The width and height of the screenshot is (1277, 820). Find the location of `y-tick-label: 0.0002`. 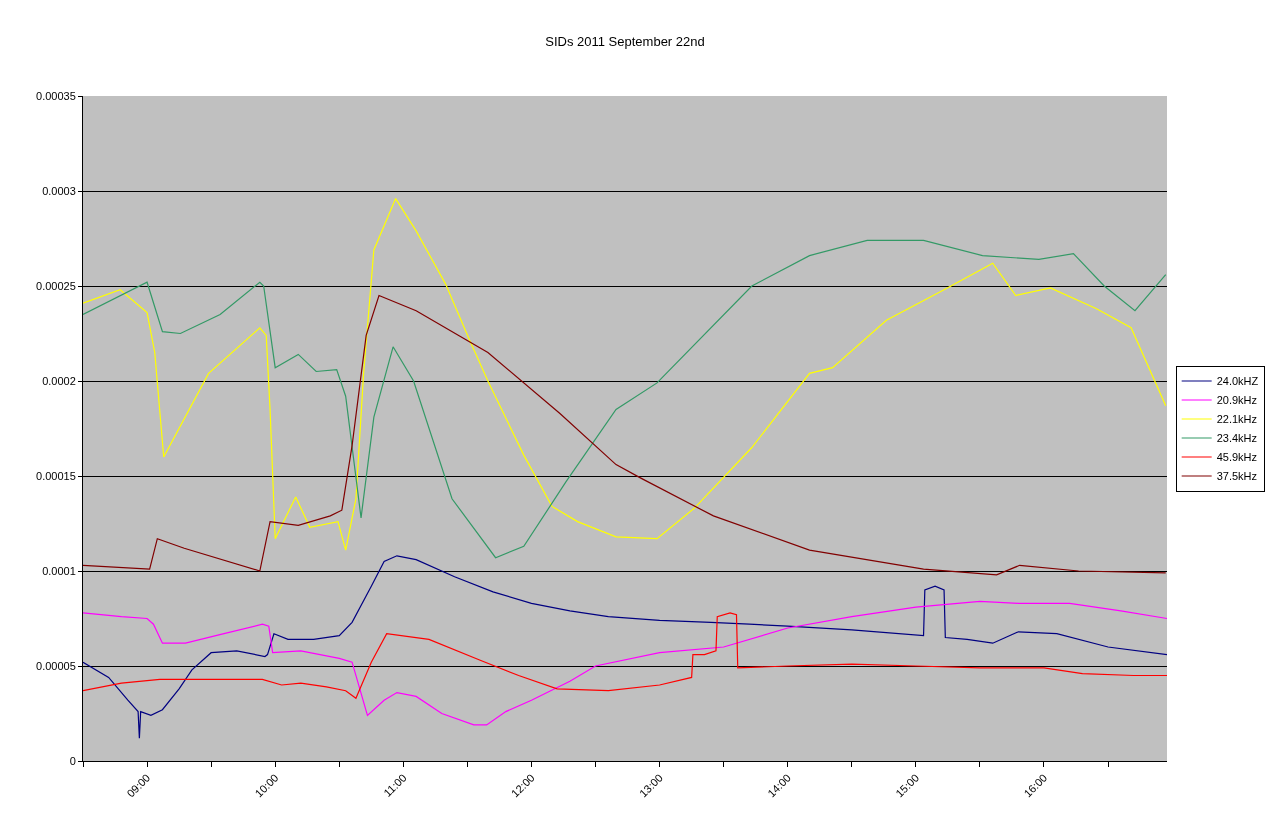

y-tick-label: 0.0002 is located at coordinates (59, 380).